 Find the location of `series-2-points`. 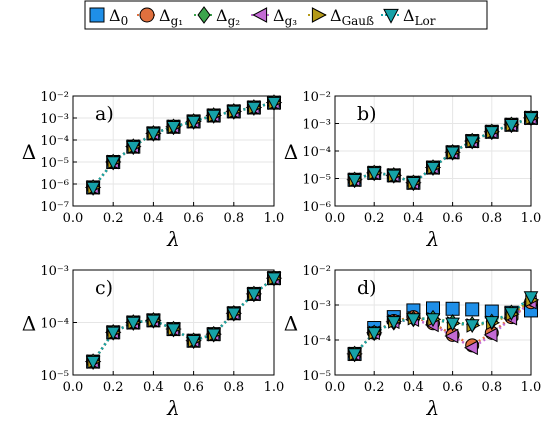

series-2-points is located at coordinates (183, 319).